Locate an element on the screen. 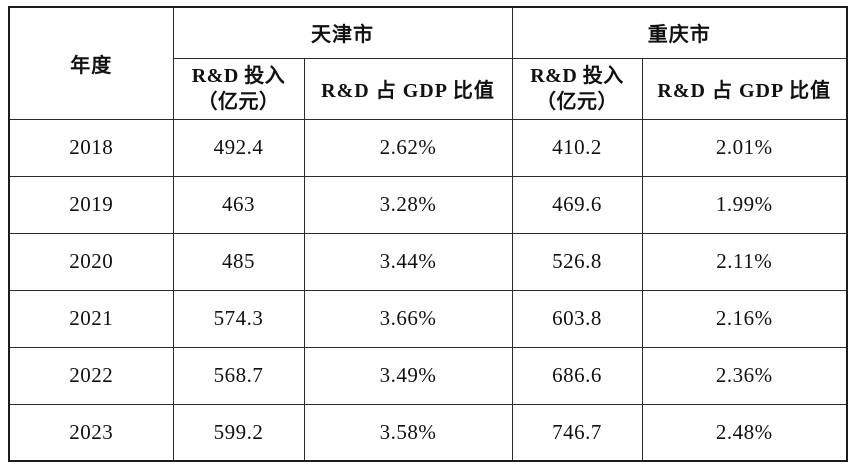 This screenshot has width=855, height=468. cell-tianjin-gdp-ratio: 3.58% is located at coordinates (408, 432).